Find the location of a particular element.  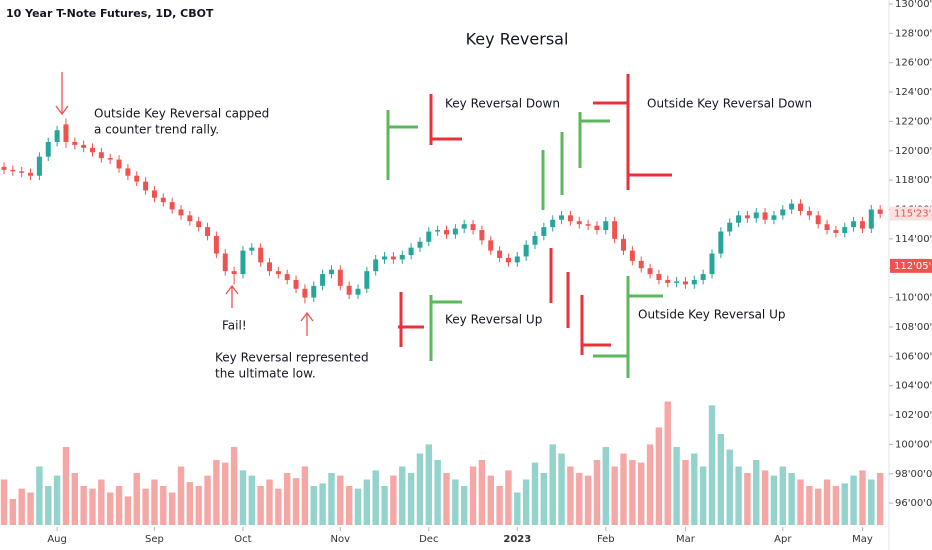

chart-header: 10 Year T-Note Futures, 1D, CBOT is located at coordinates (110, 13).